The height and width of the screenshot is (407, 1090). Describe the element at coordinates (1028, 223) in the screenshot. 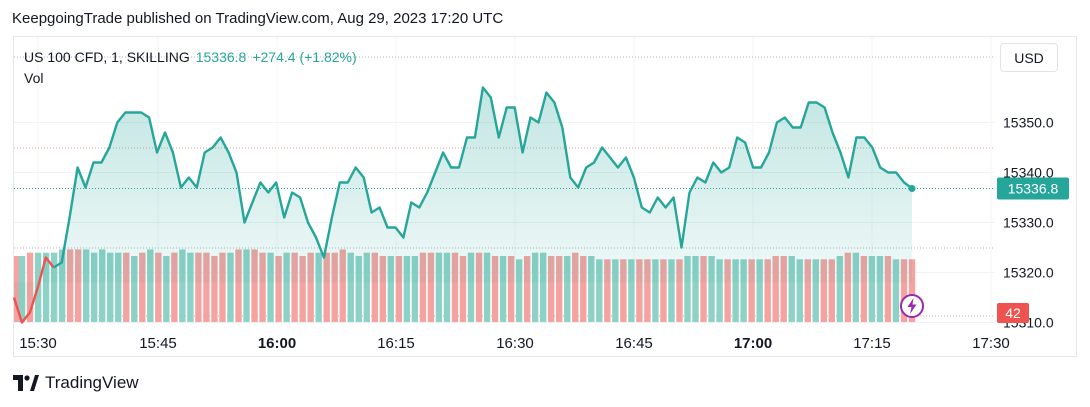

I see `y-tick-label: 15330.0` at that location.